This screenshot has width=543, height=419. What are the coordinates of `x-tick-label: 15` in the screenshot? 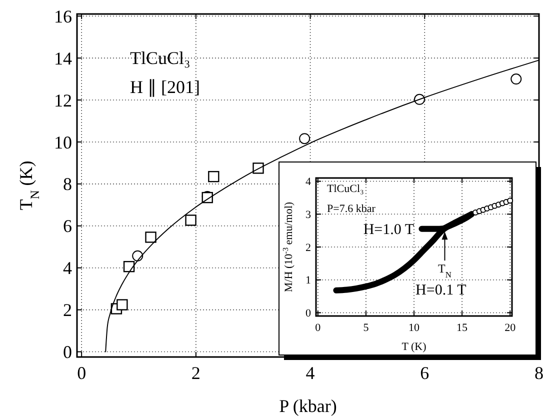 It's located at (462, 328).